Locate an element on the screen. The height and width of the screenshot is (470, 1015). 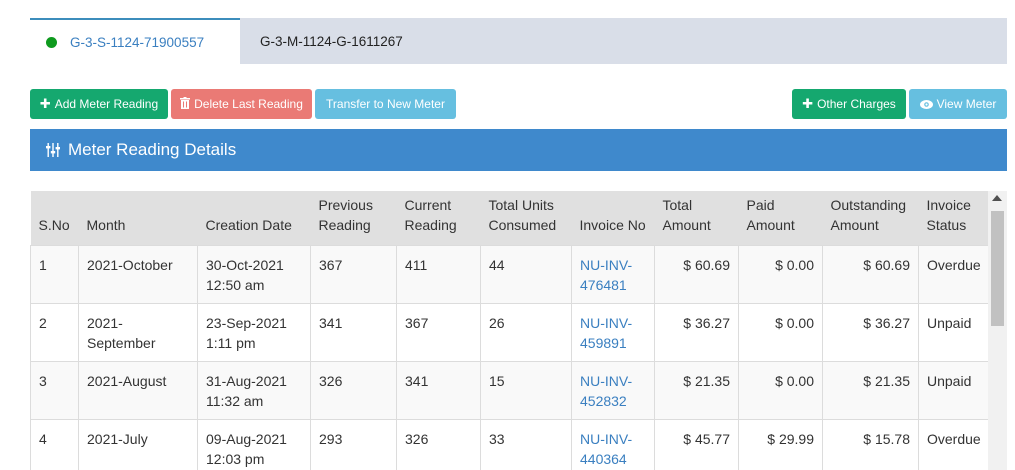
header-previous-reading: Previous Reading is located at coordinates (353, 218).